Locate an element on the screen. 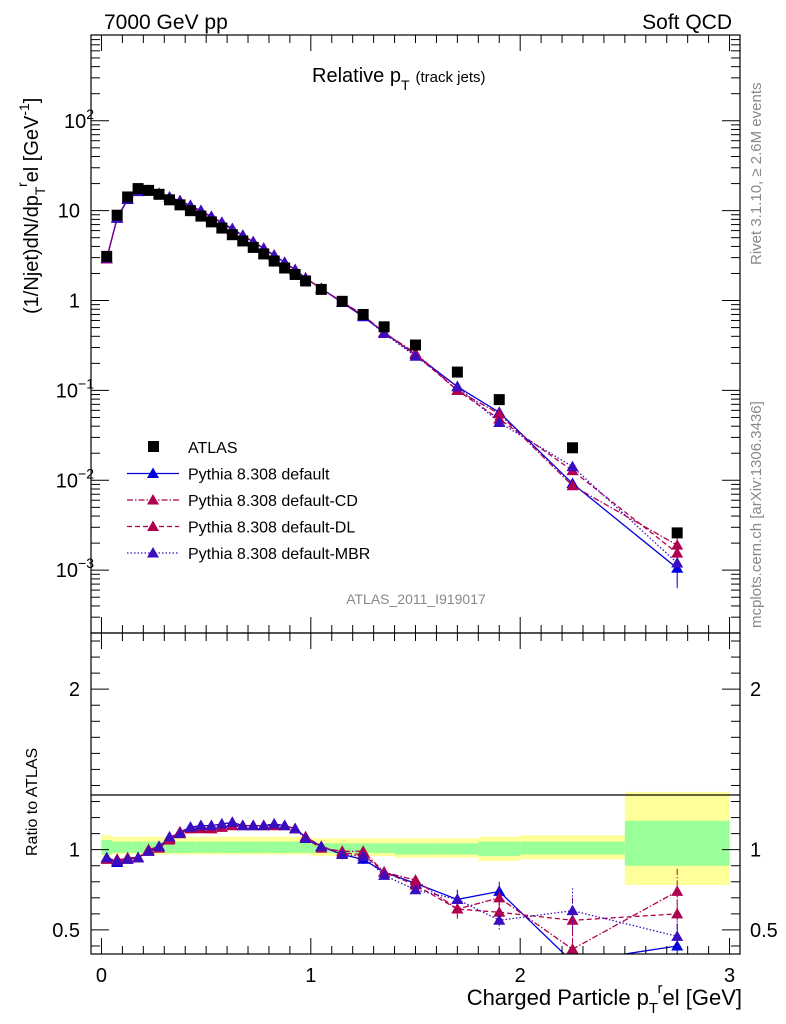  legend-label-default: Pythia 8.308 default is located at coordinates (259, 475).